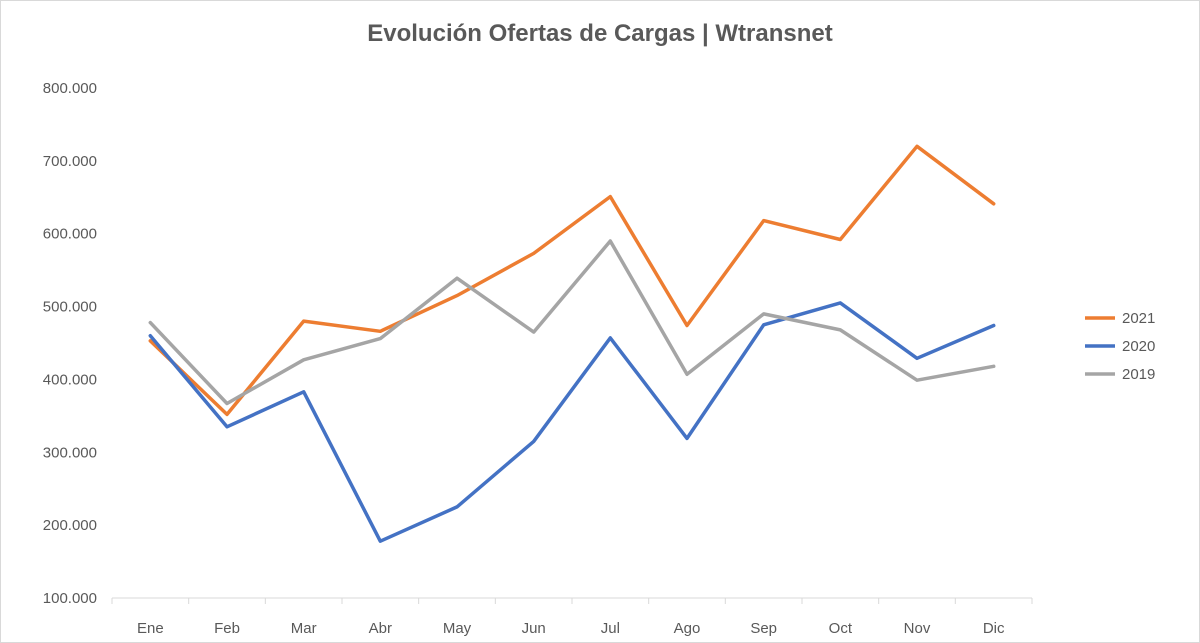  Describe the element at coordinates (70, 598) in the screenshot. I see `y-tick-label: 100.000` at that location.